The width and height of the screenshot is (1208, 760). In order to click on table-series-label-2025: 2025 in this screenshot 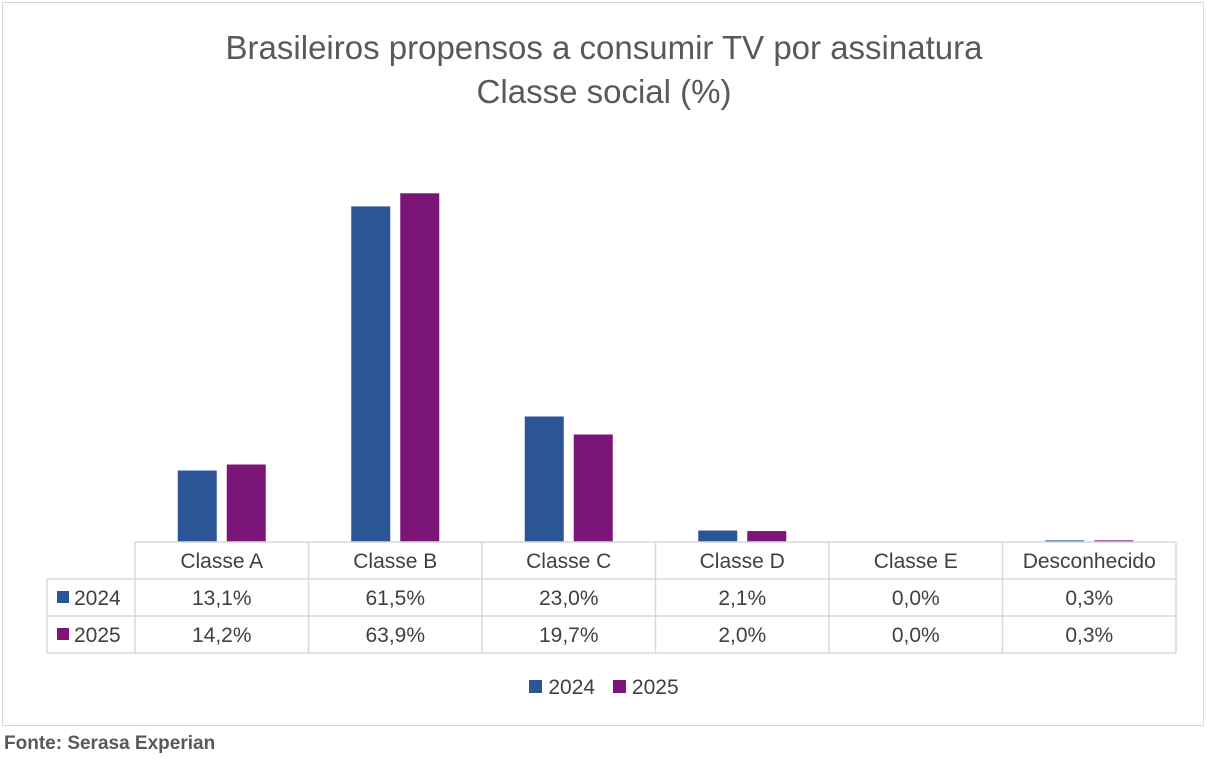, I will do `click(97, 635)`.